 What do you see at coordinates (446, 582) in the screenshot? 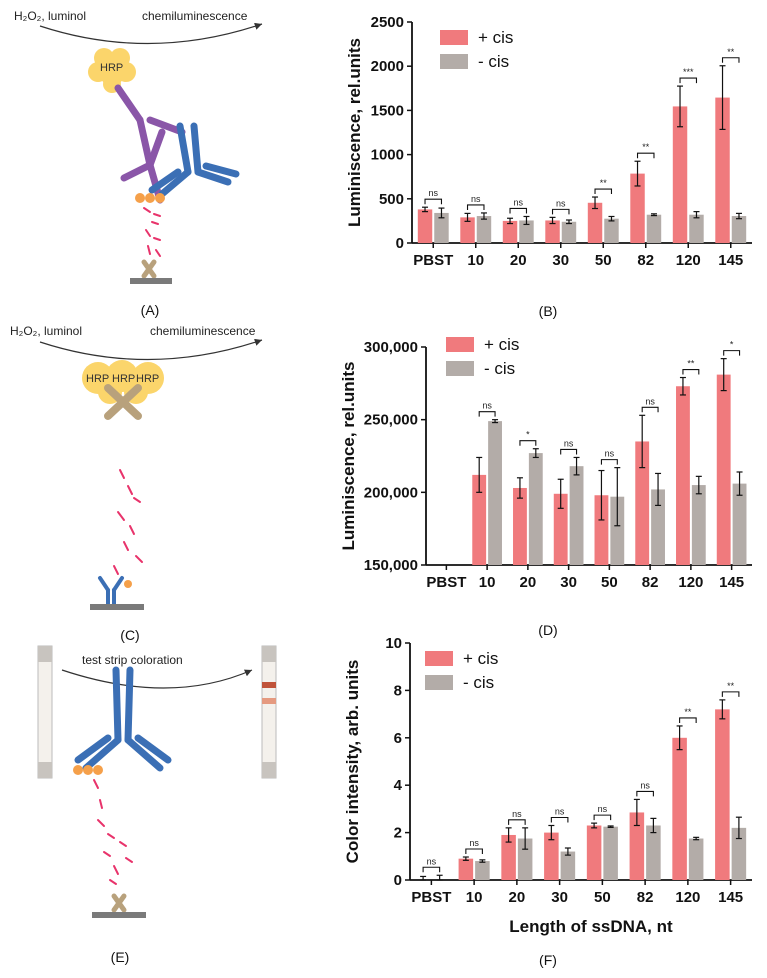
I see `x-tick-label: PBST` at bounding box center [446, 582].